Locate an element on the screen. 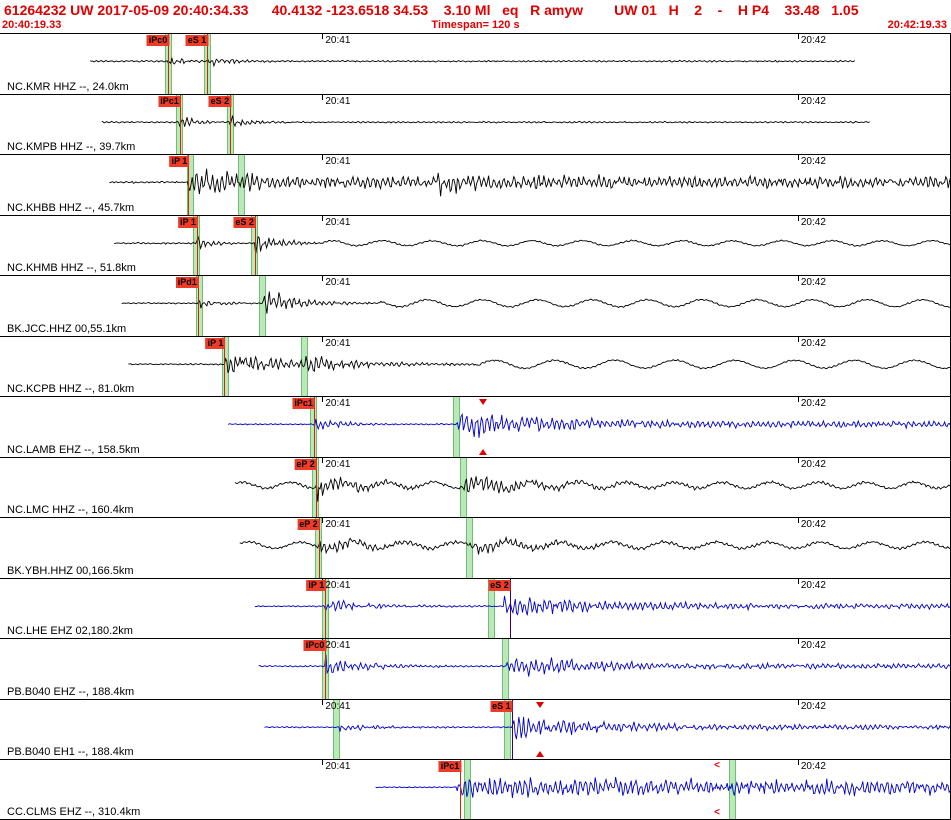 Image resolution: width=951 pixels, height=820 pixels. offscale-marker-bottom is located at coordinates (540, 754).